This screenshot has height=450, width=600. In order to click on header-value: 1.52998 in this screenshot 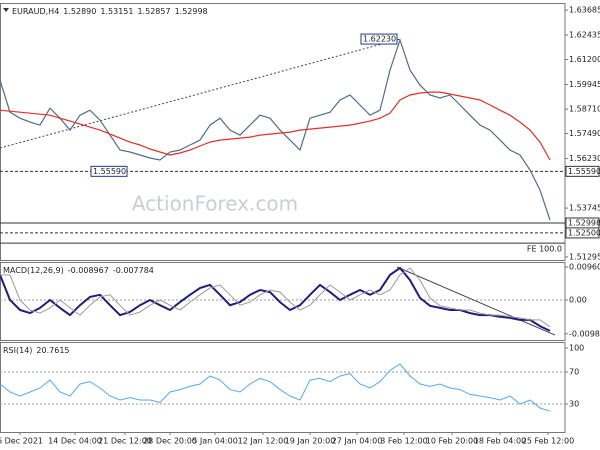, I will do `click(191, 11)`.